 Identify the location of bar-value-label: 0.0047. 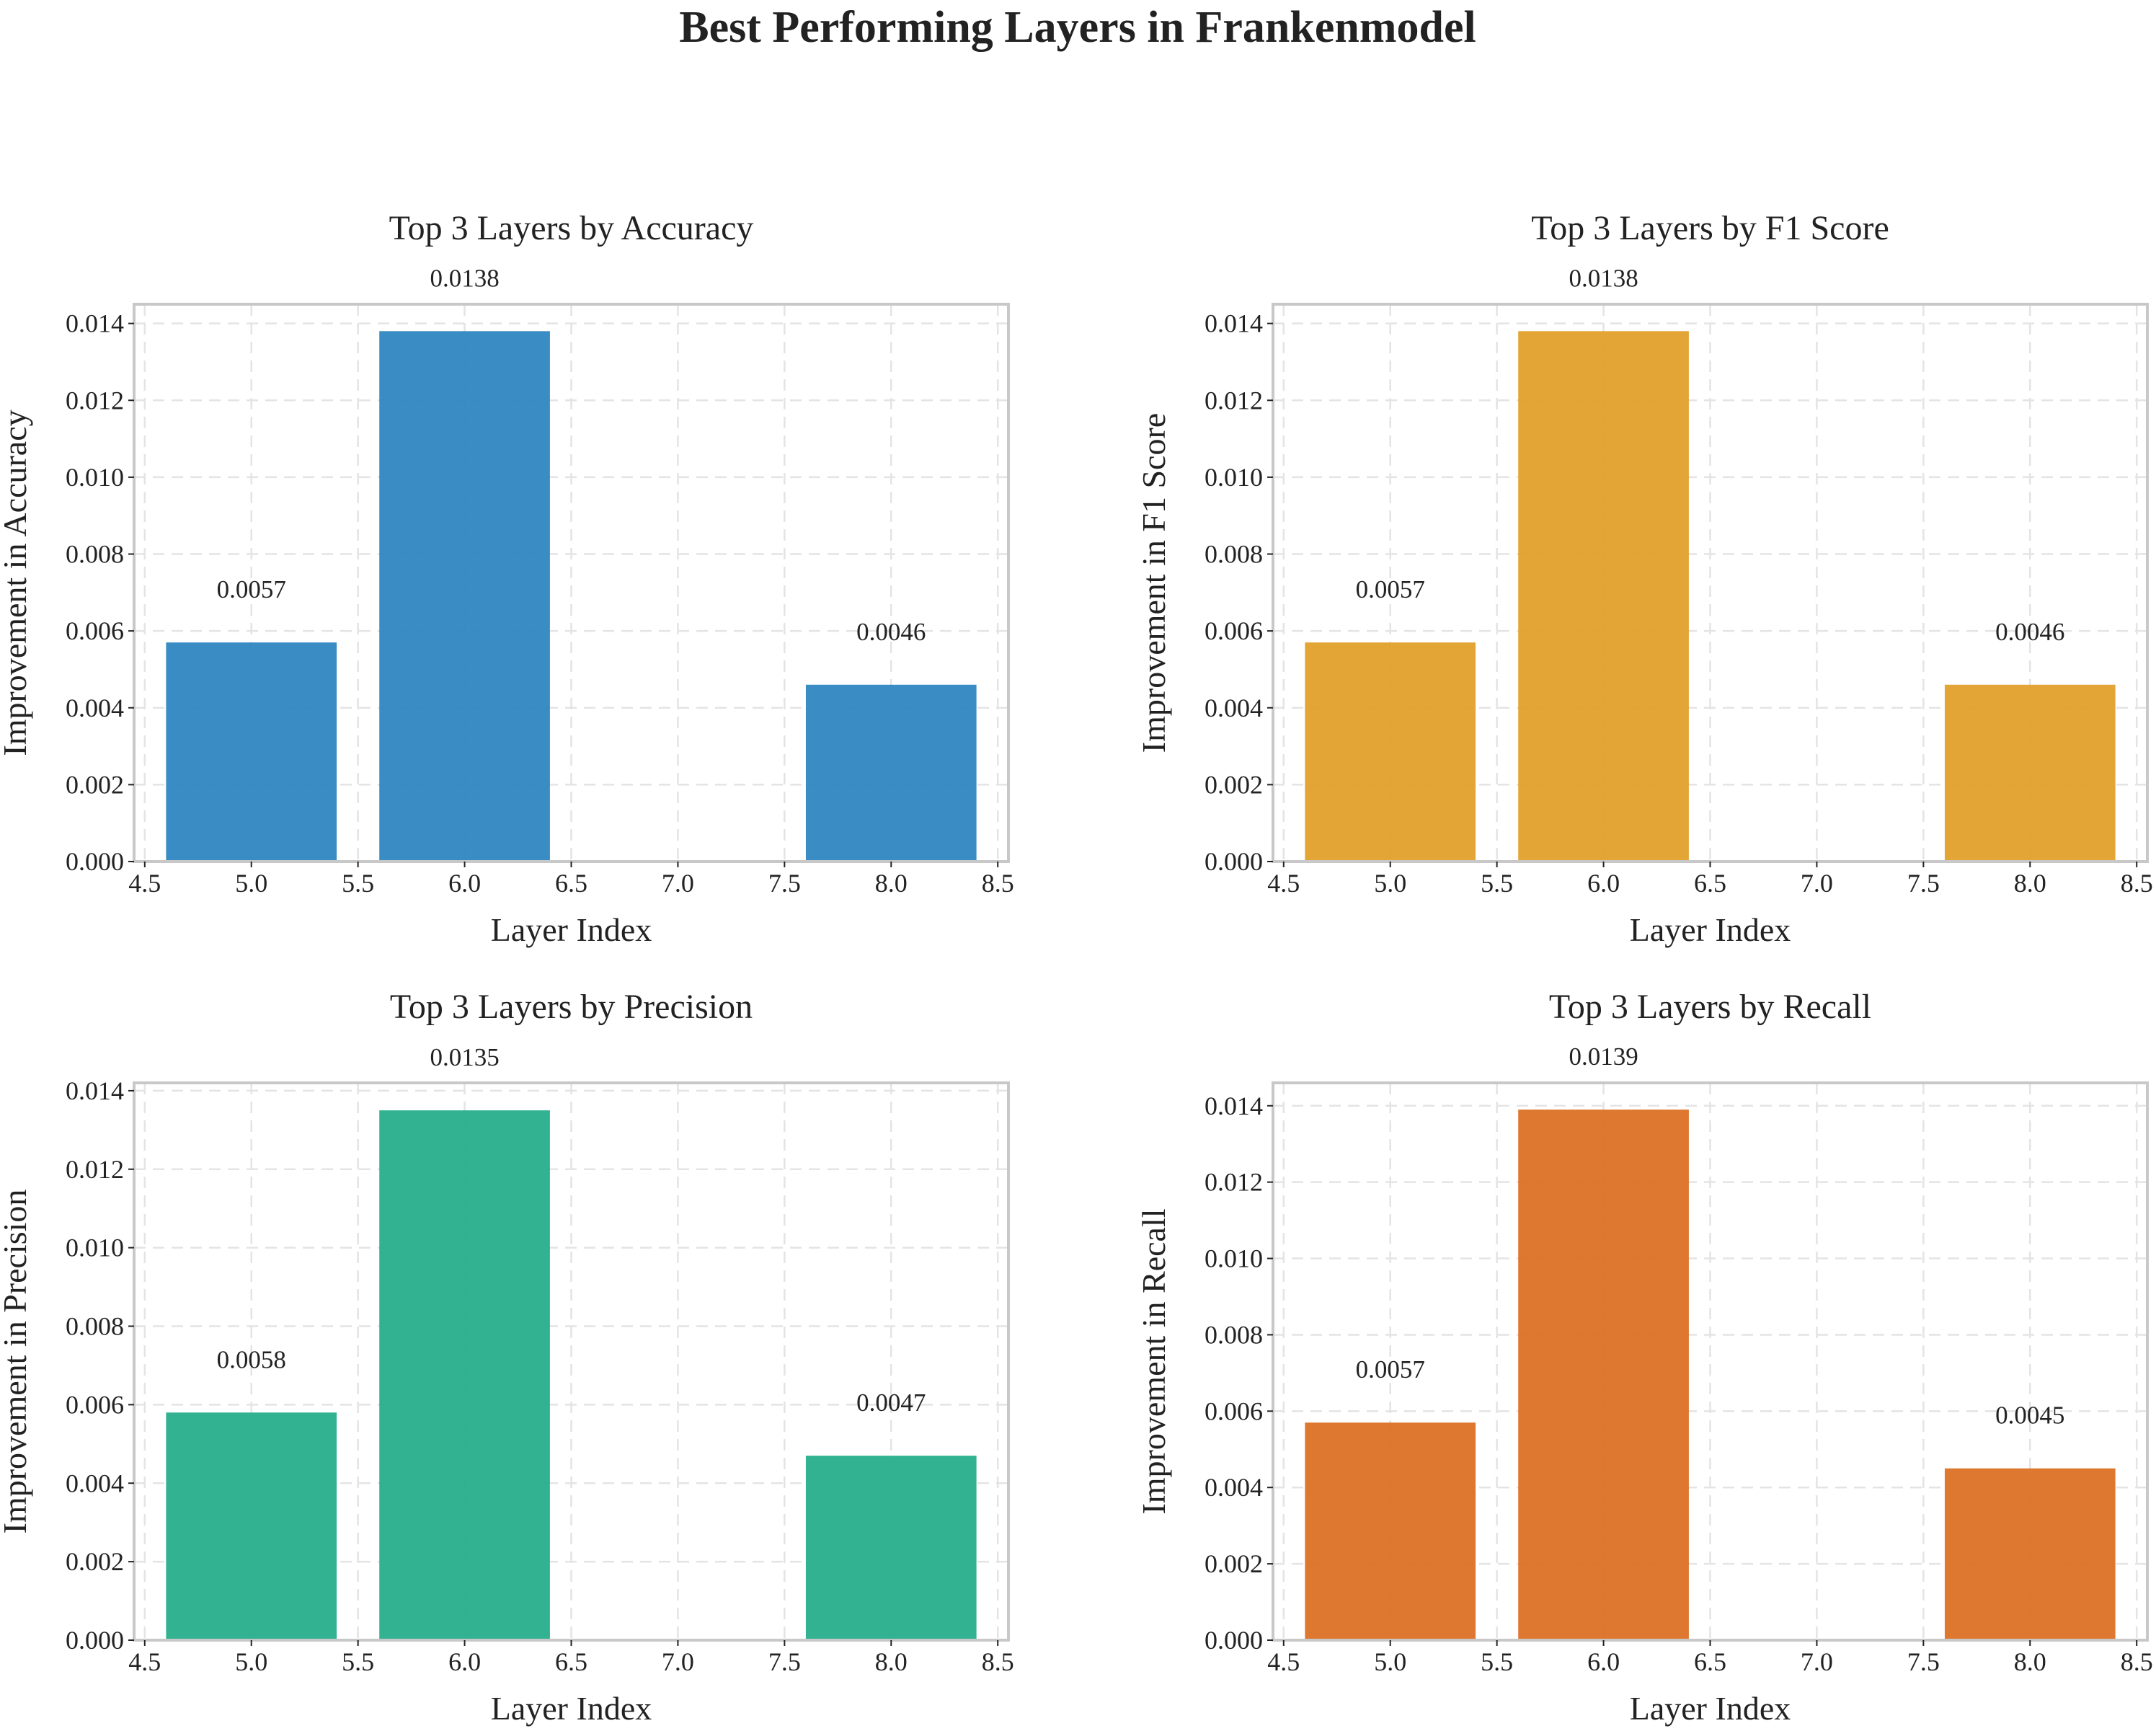
(891, 1403).